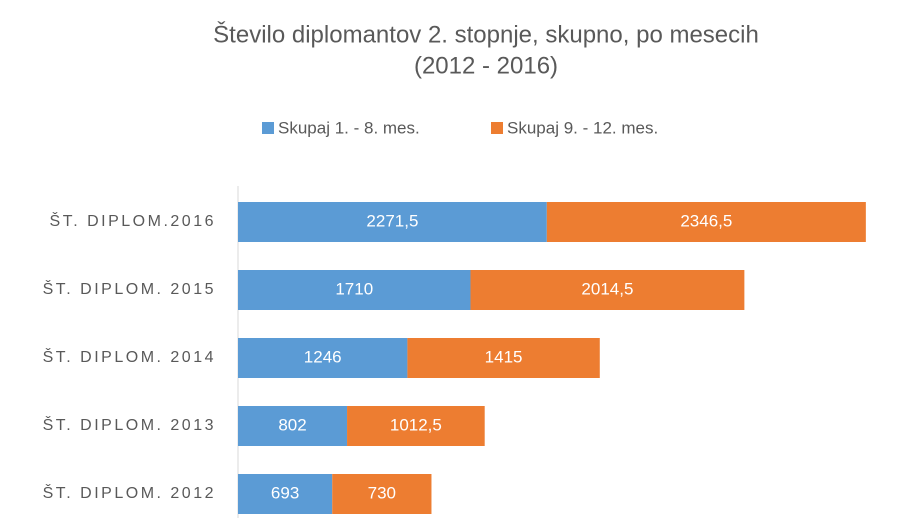 The height and width of the screenshot is (518, 906). I want to click on y-tick-label: ŠT. DIPLOM.2016, so click(133, 220).